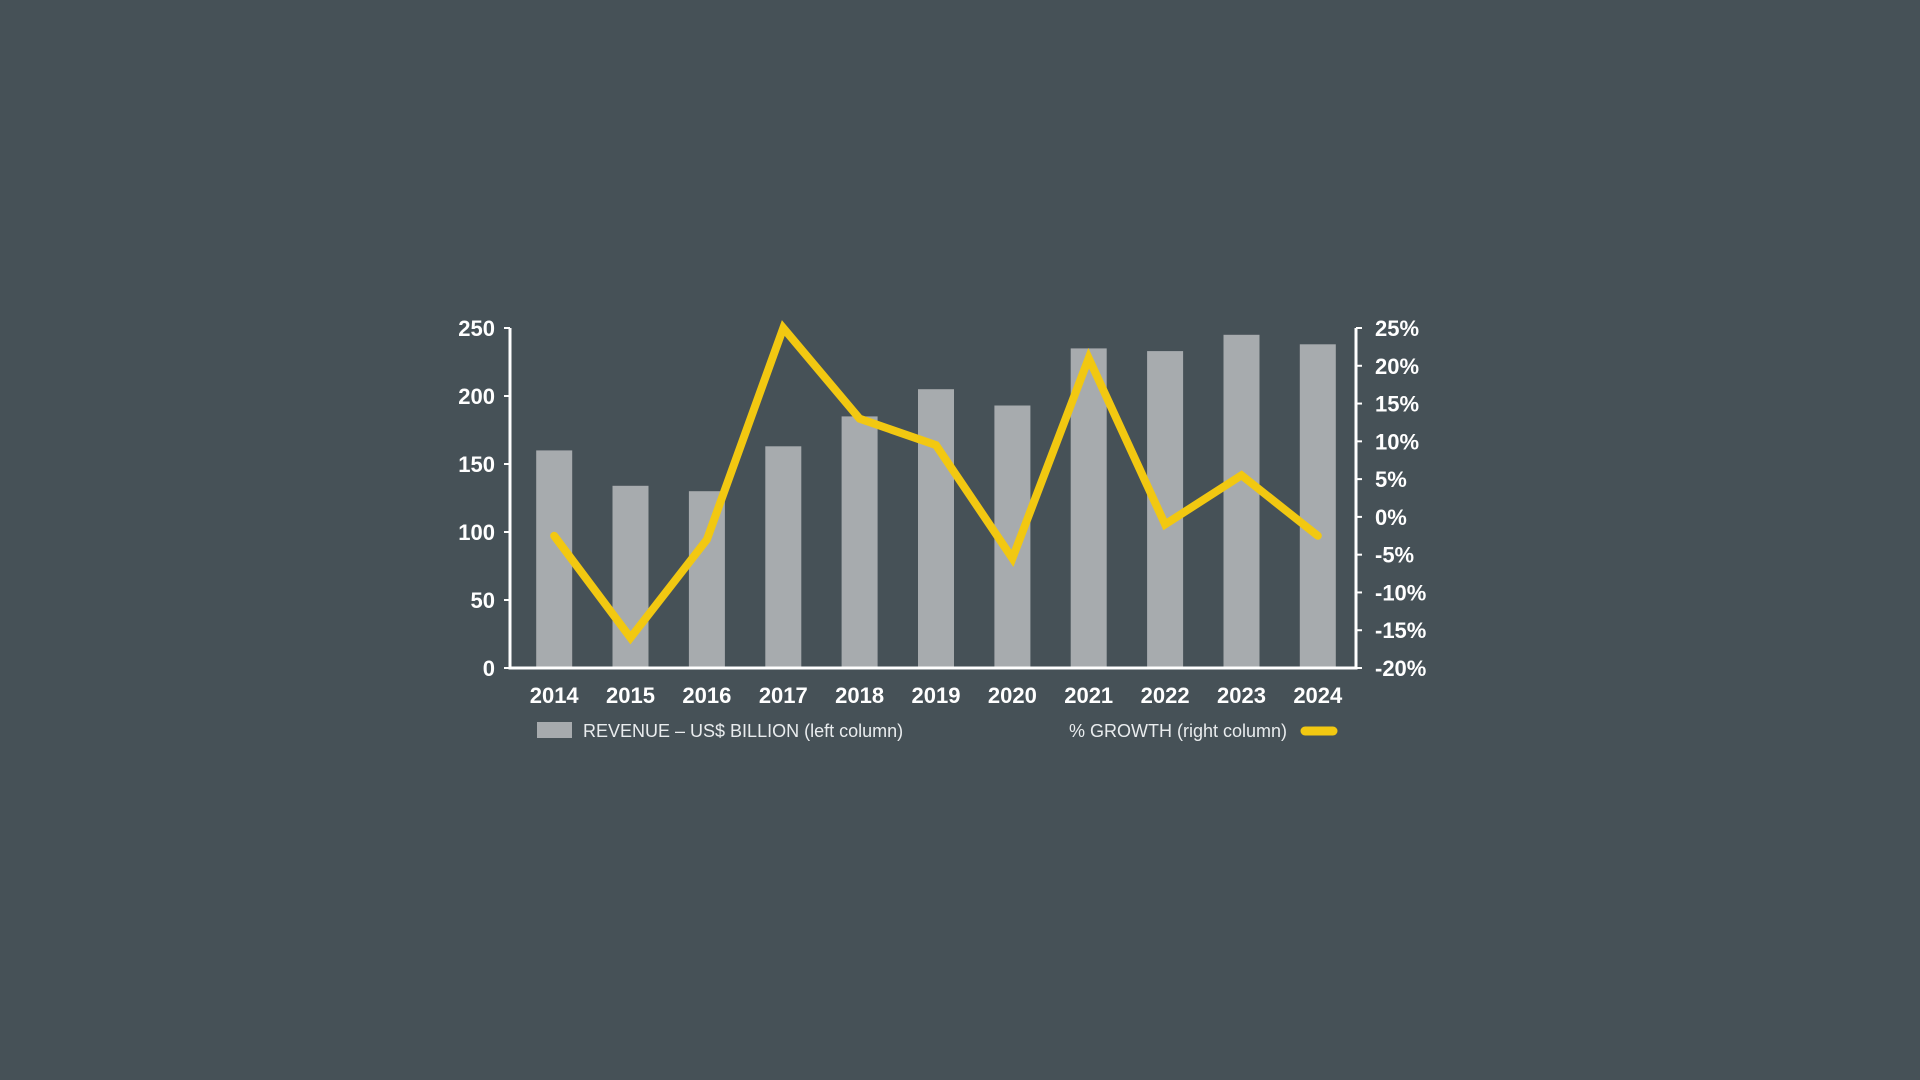 The height and width of the screenshot is (1080, 1920). I want to click on right-tick-label-25: 25%, so click(1397, 328).